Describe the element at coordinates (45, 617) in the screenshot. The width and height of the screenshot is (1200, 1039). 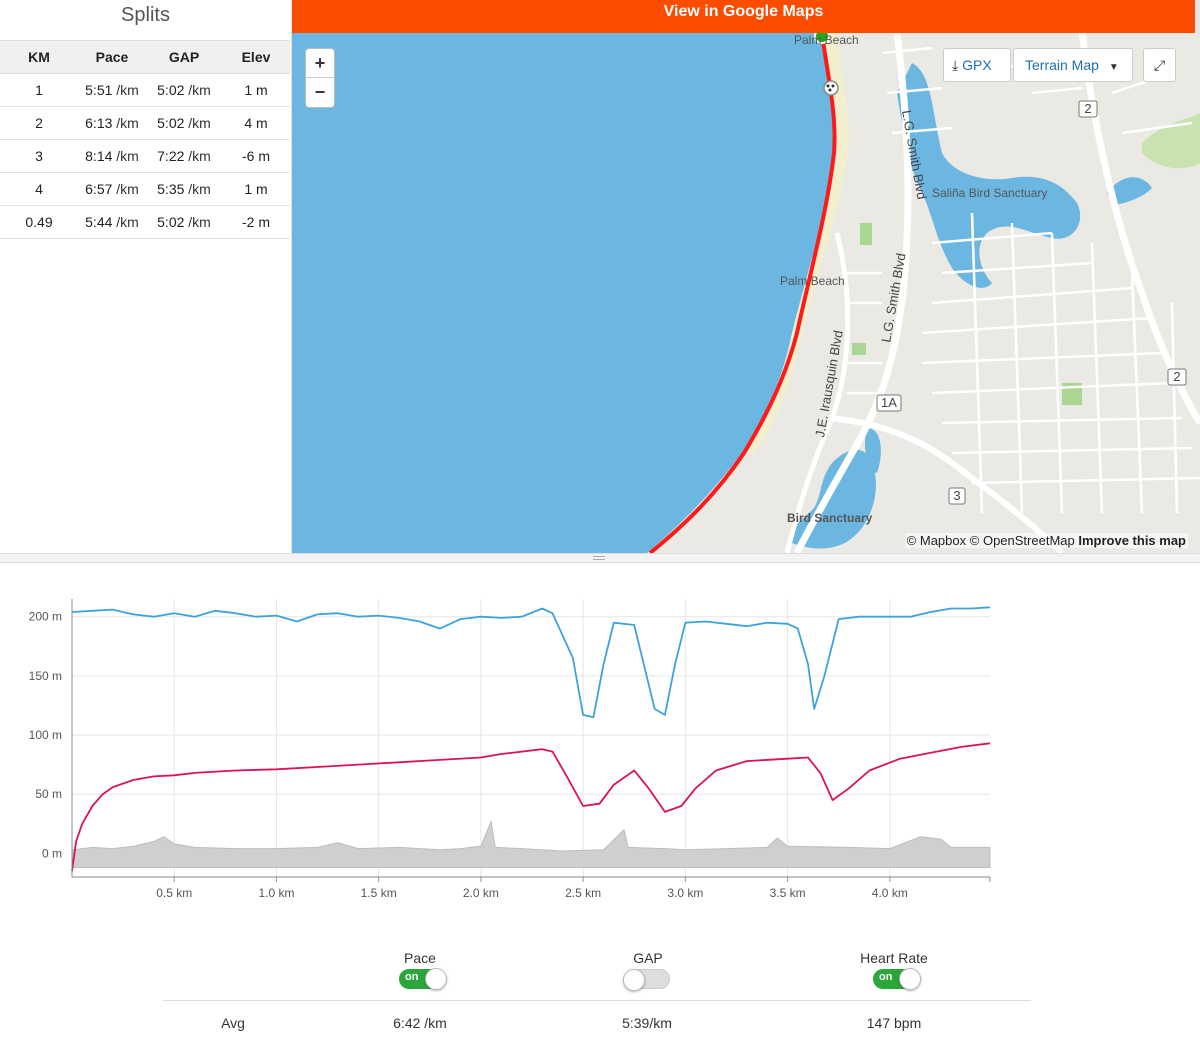
I see `y-tick-label: 200 m` at that location.